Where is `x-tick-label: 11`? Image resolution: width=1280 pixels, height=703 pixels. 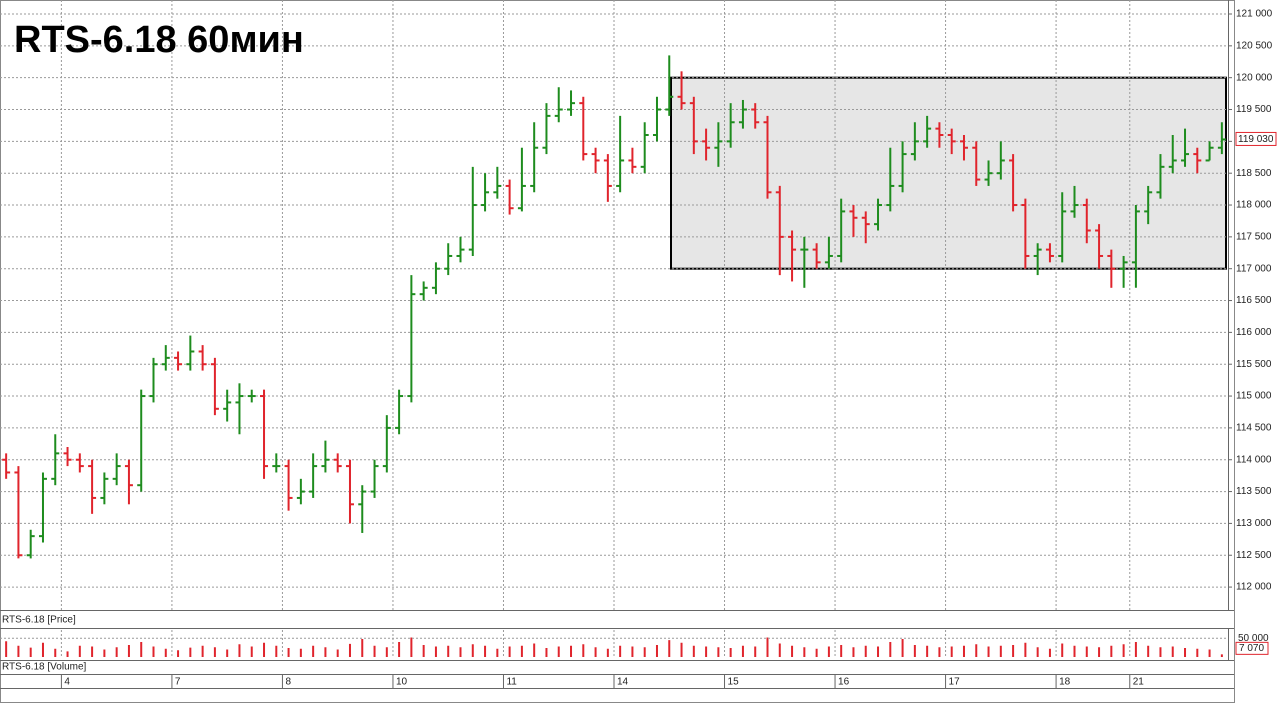 x-tick-label: 11 is located at coordinates (511, 682).